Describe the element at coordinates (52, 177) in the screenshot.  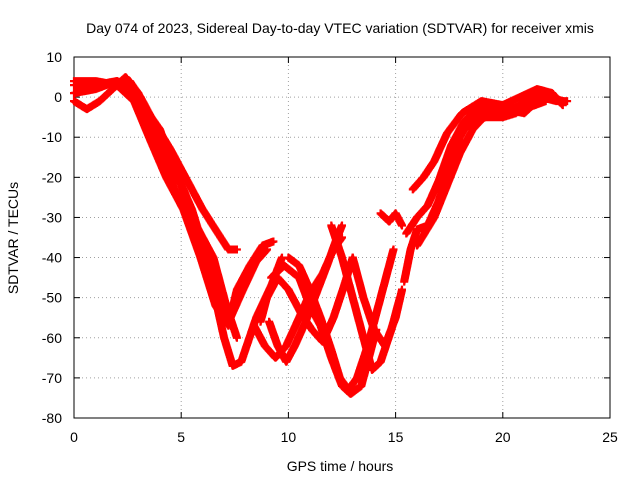
I see `y-tick-label: -20` at that location.